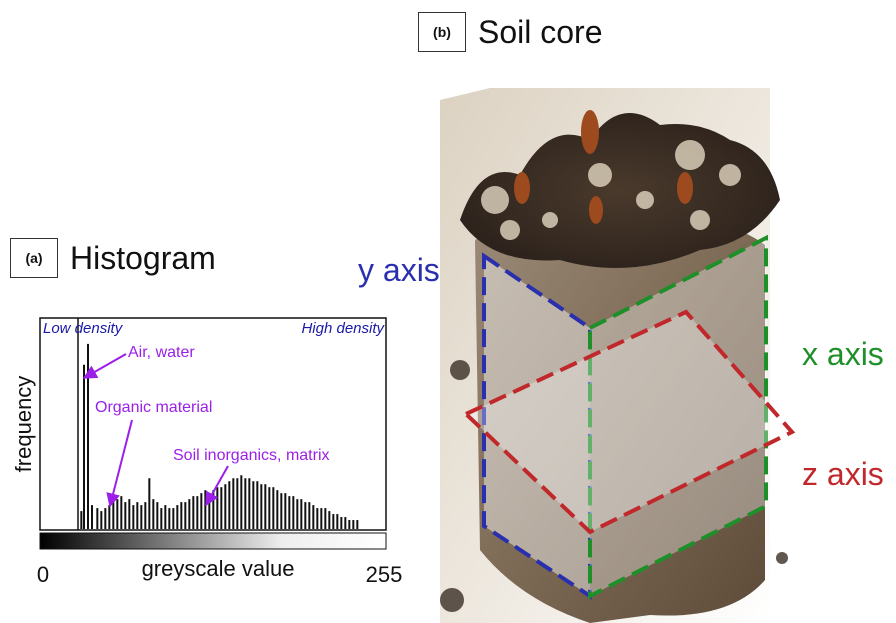 The width and height of the screenshot is (896, 623). Describe the element at coordinates (442, 32) in the screenshot. I see `panel-b-badge: (b)` at that location.